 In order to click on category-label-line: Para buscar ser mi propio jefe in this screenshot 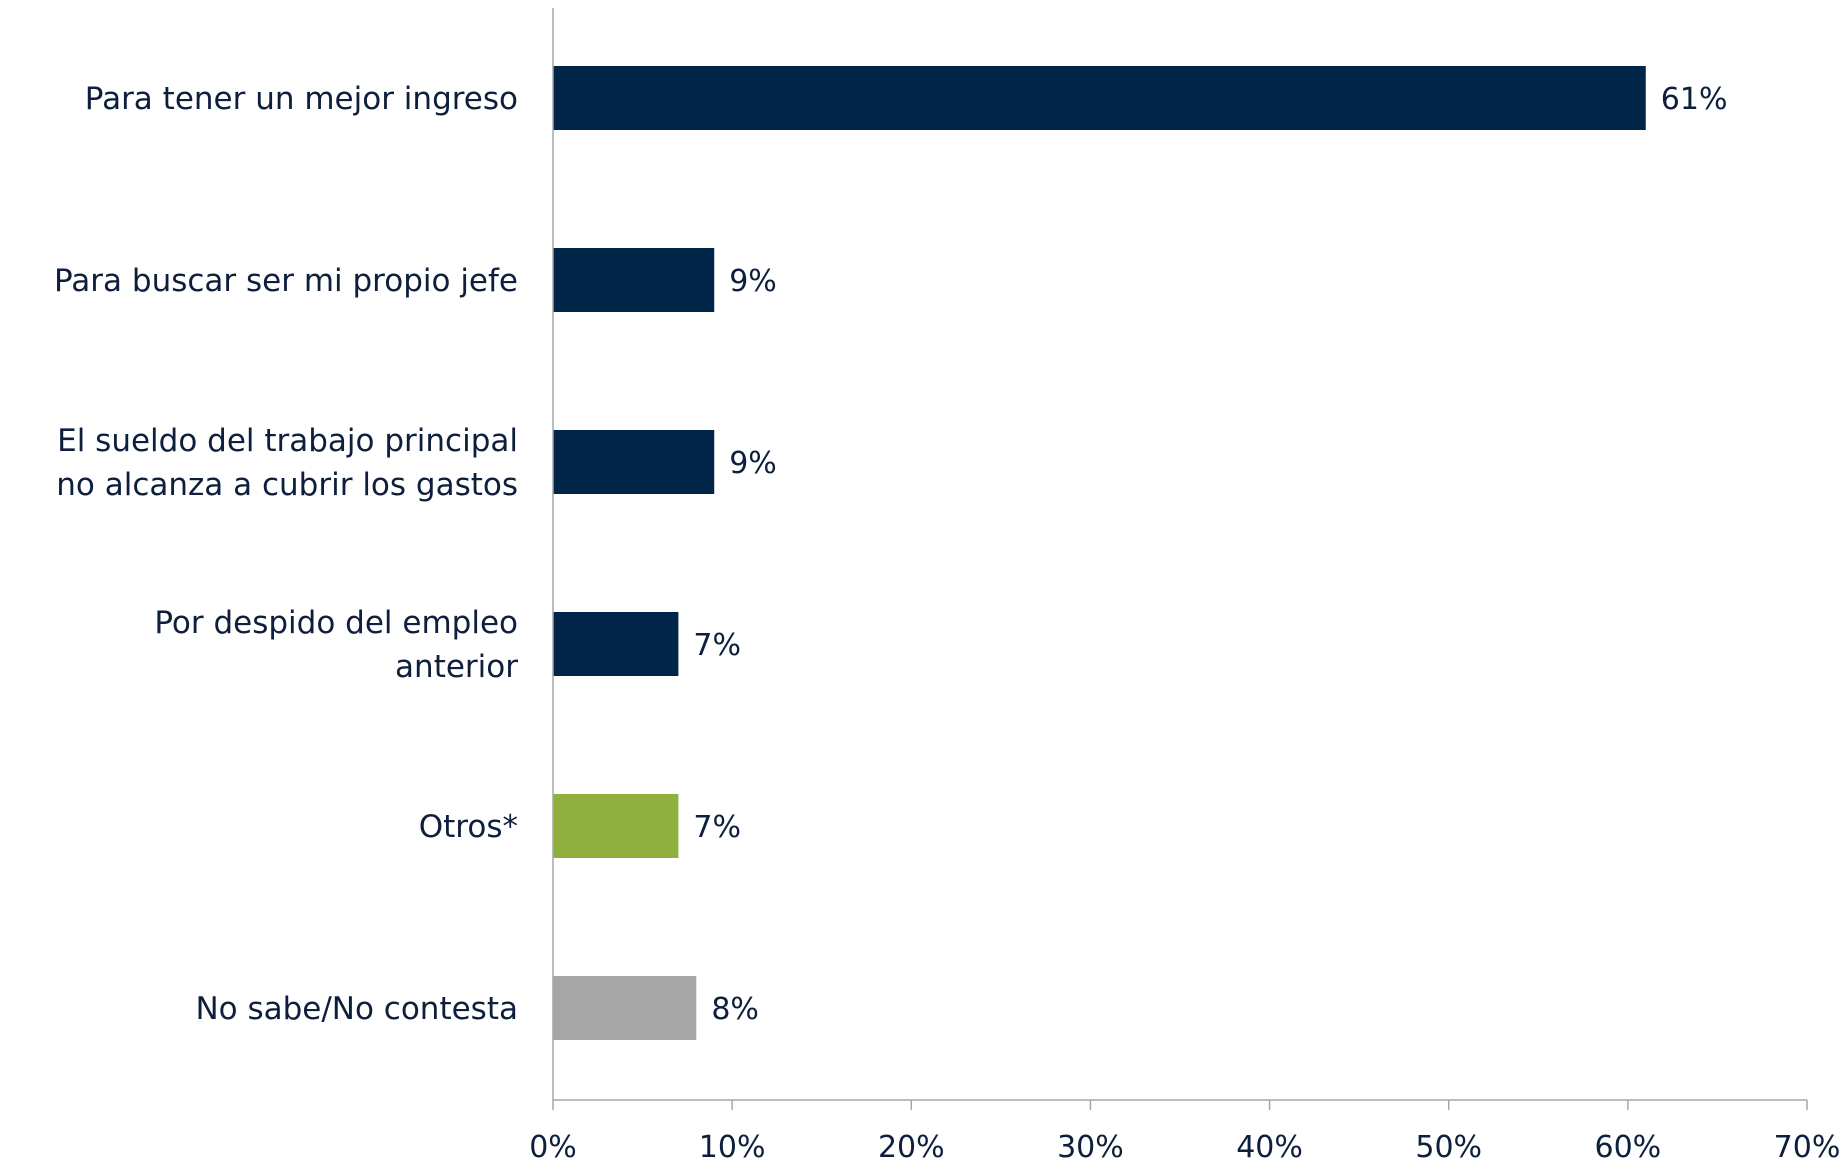, I will do `click(286, 281)`.